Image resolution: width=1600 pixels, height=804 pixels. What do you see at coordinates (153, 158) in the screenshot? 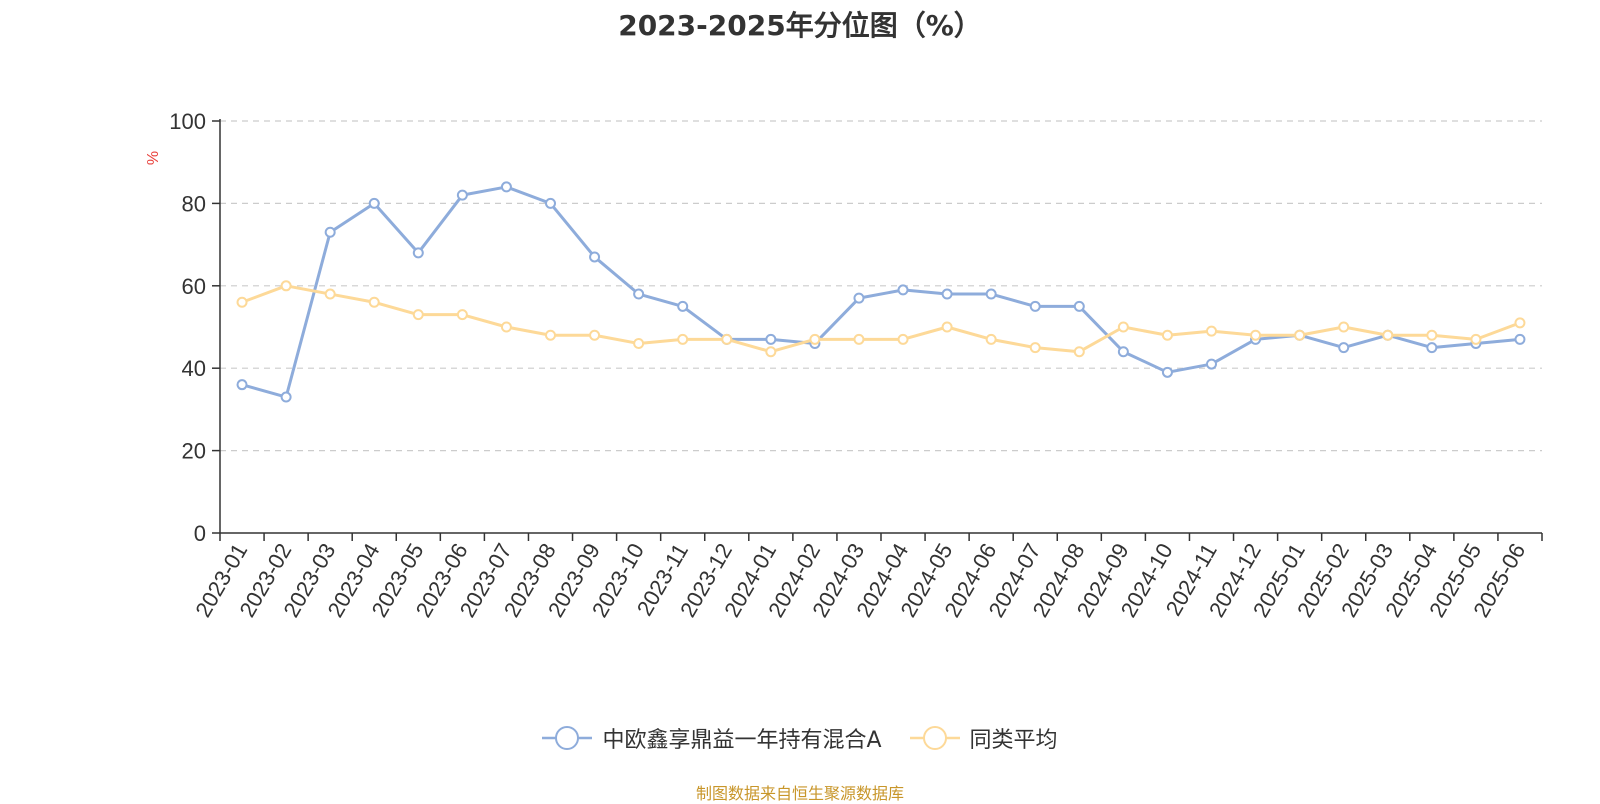
I see `y-axis-label: %` at bounding box center [153, 158].